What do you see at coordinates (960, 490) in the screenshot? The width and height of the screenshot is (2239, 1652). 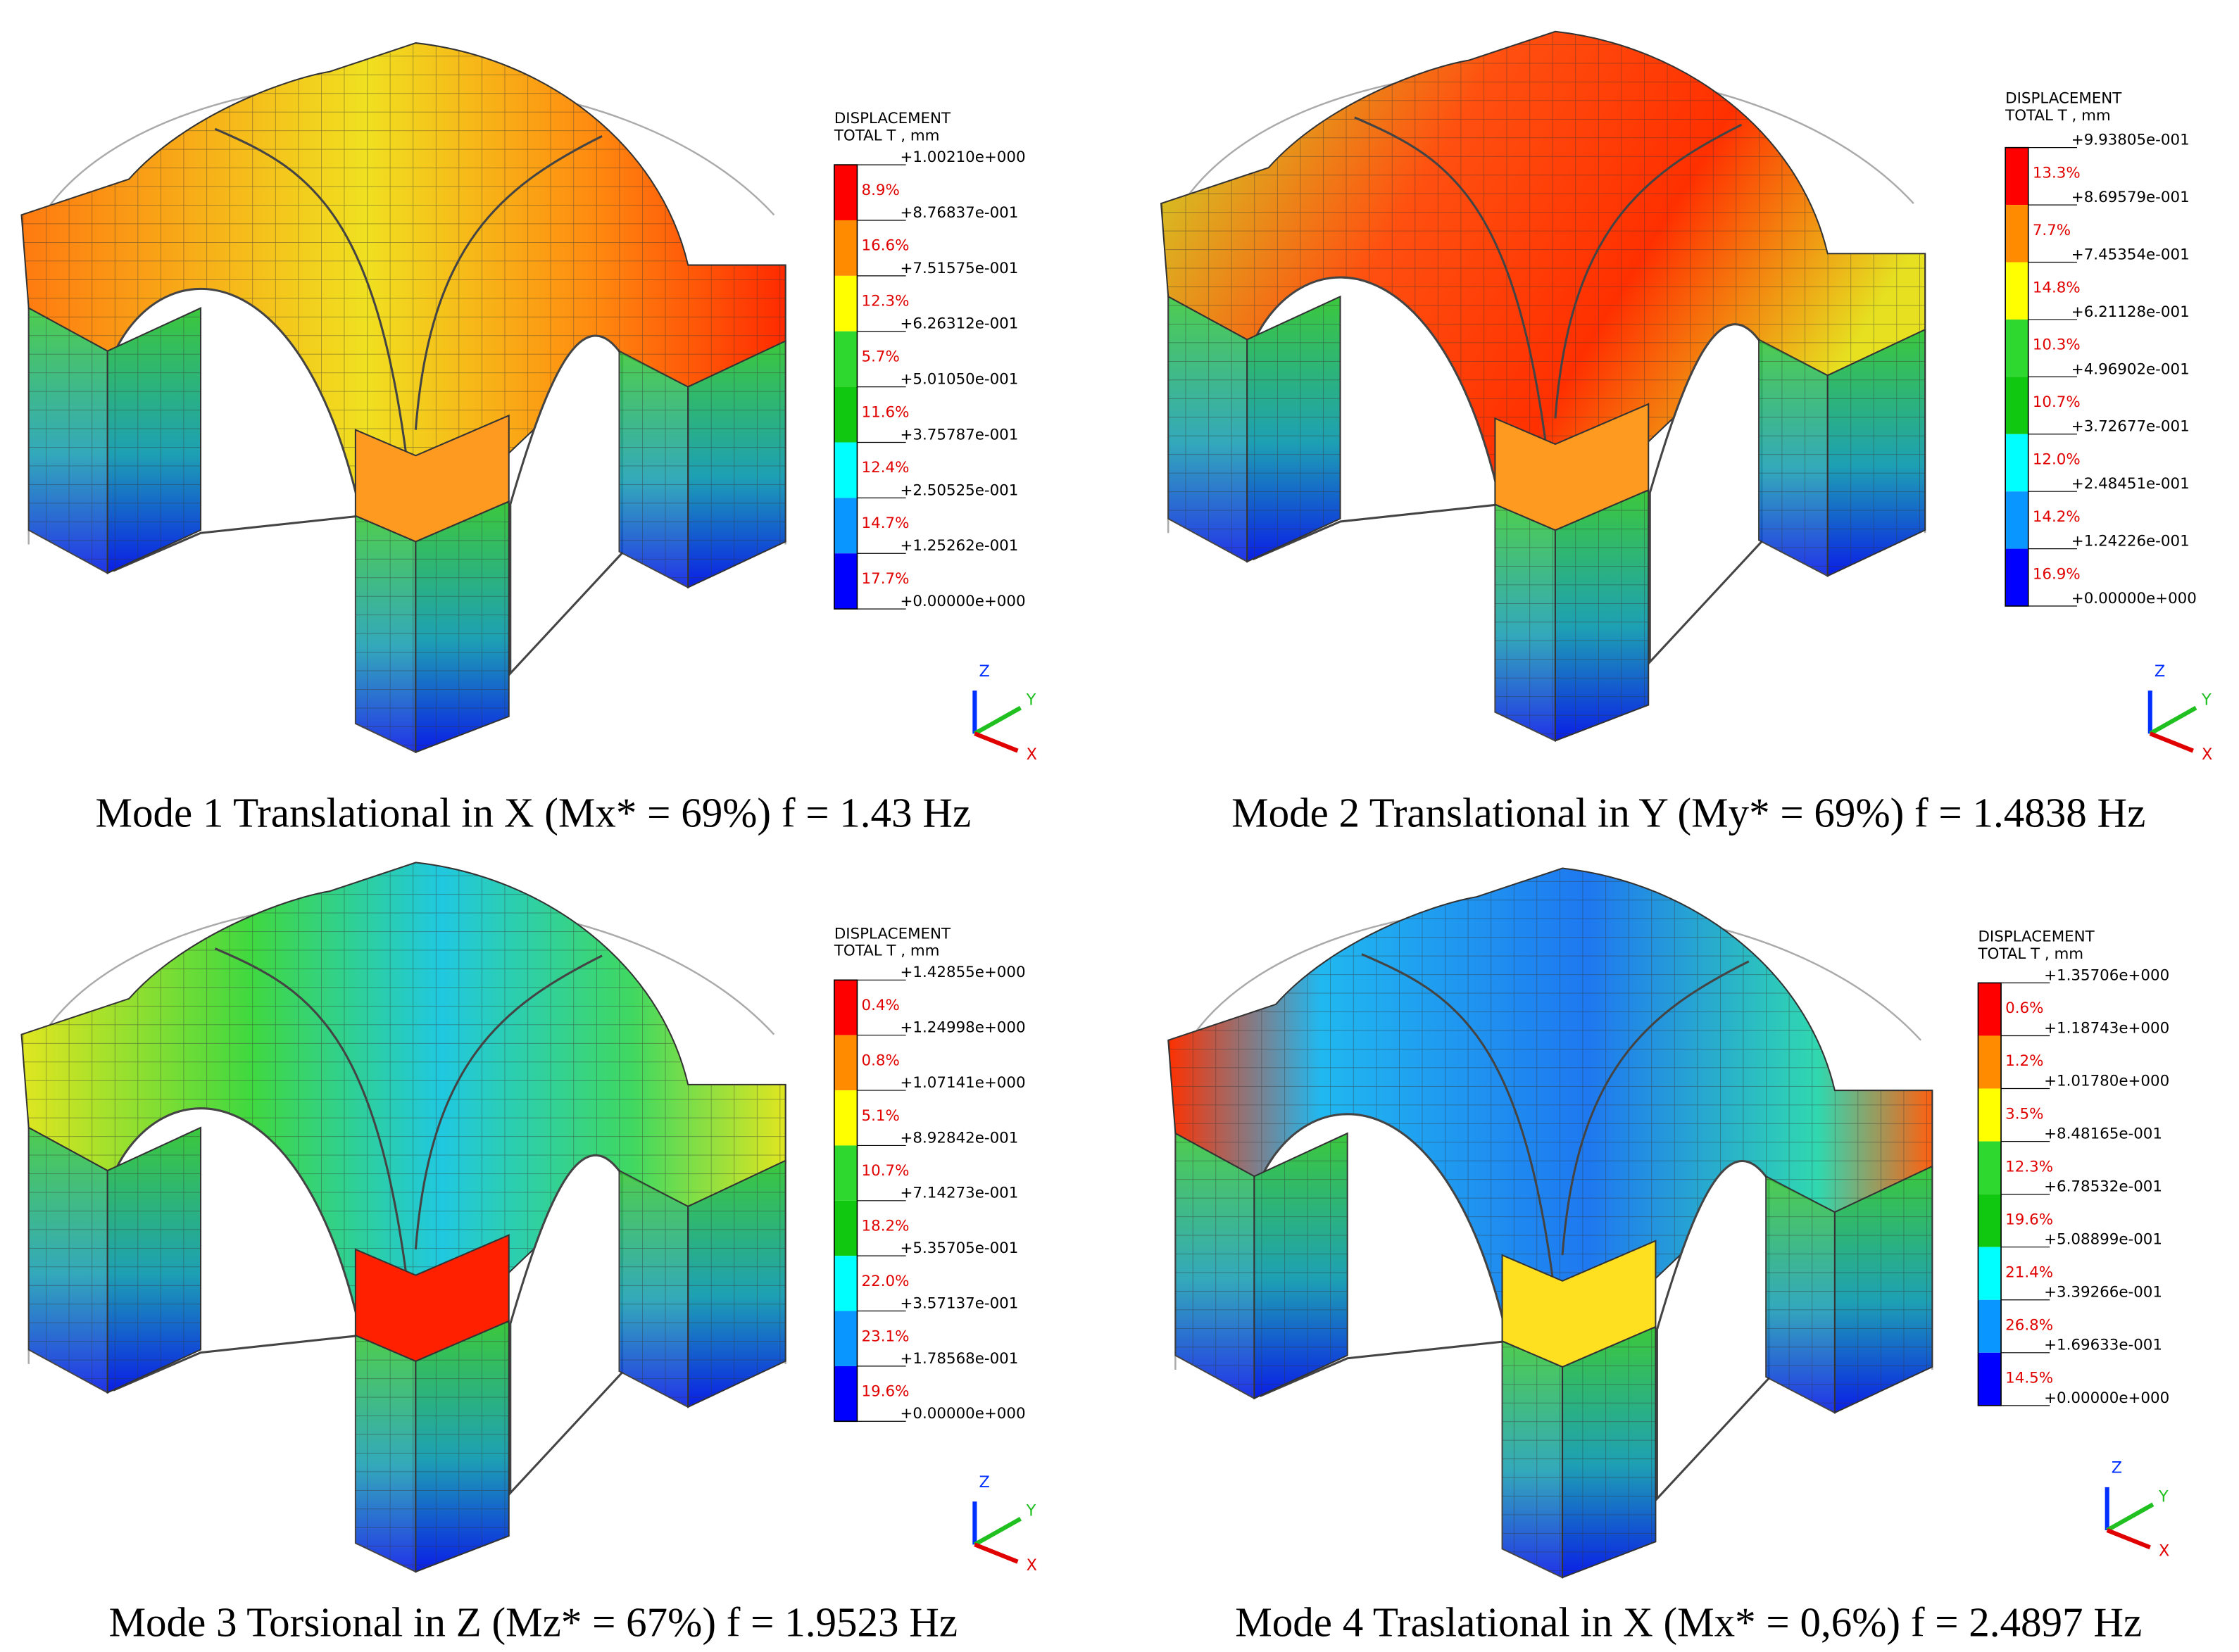 I see `legend-value: +2.50525e-001` at bounding box center [960, 490].